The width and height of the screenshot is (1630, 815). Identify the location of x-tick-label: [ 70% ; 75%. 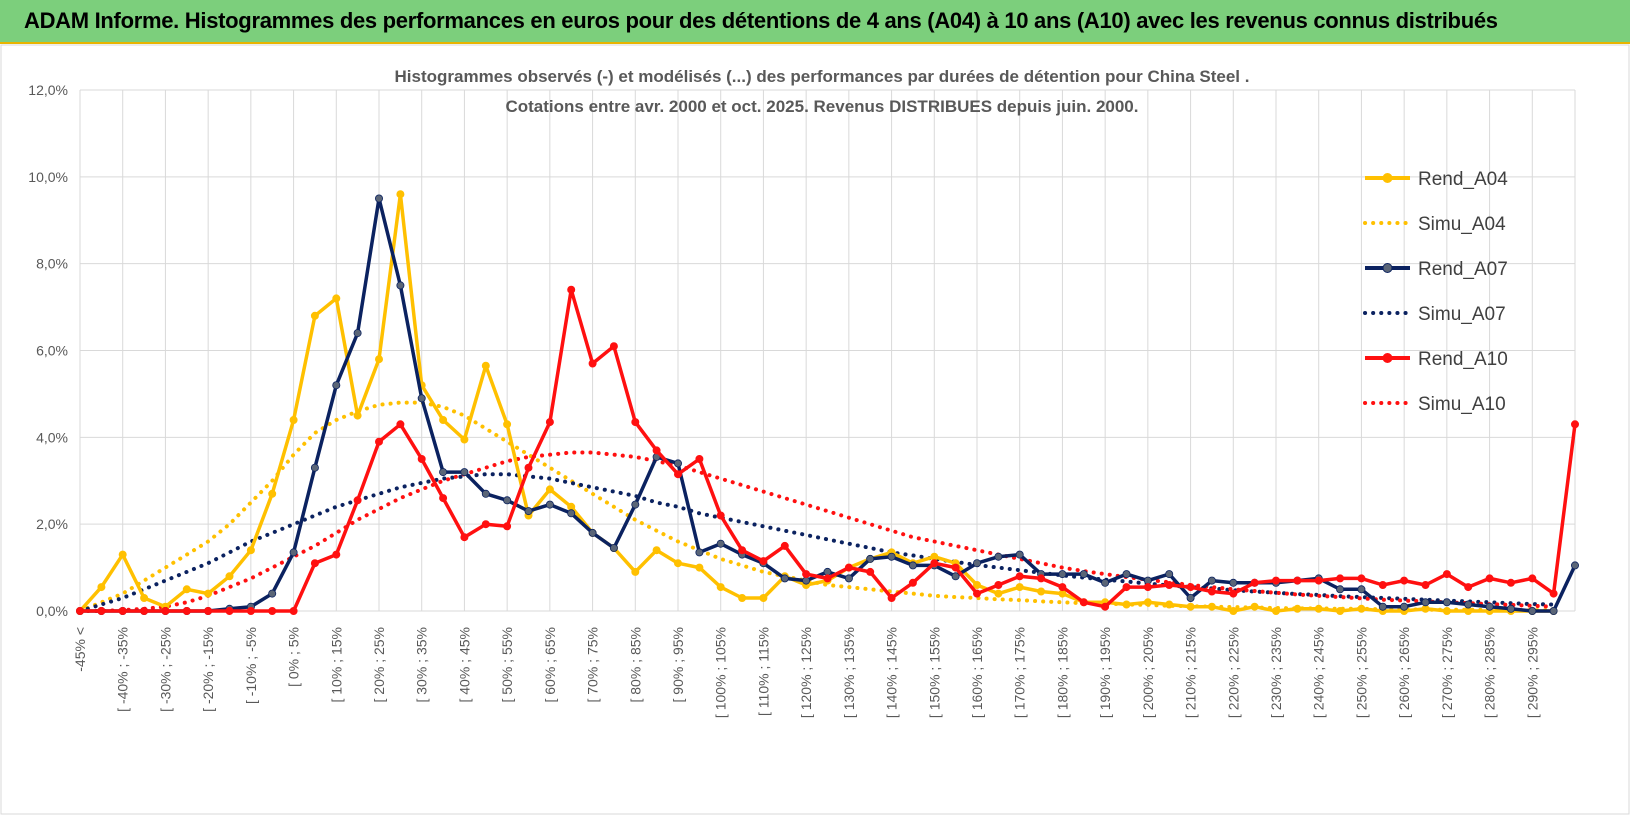
(593, 665).